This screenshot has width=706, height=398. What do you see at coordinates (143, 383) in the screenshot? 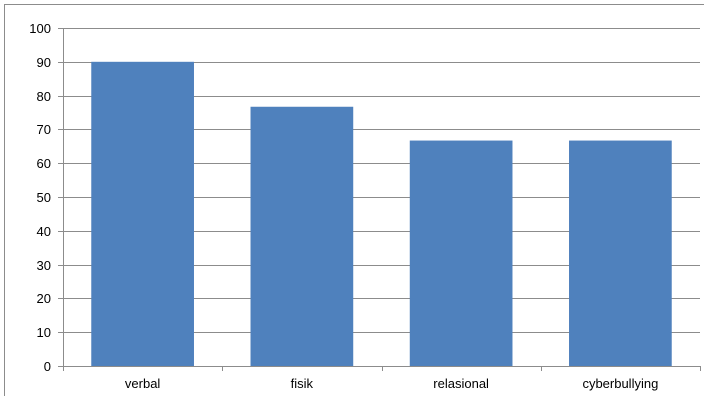
I see `x-category-label-verbal: verbal` at bounding box center [143, 383].